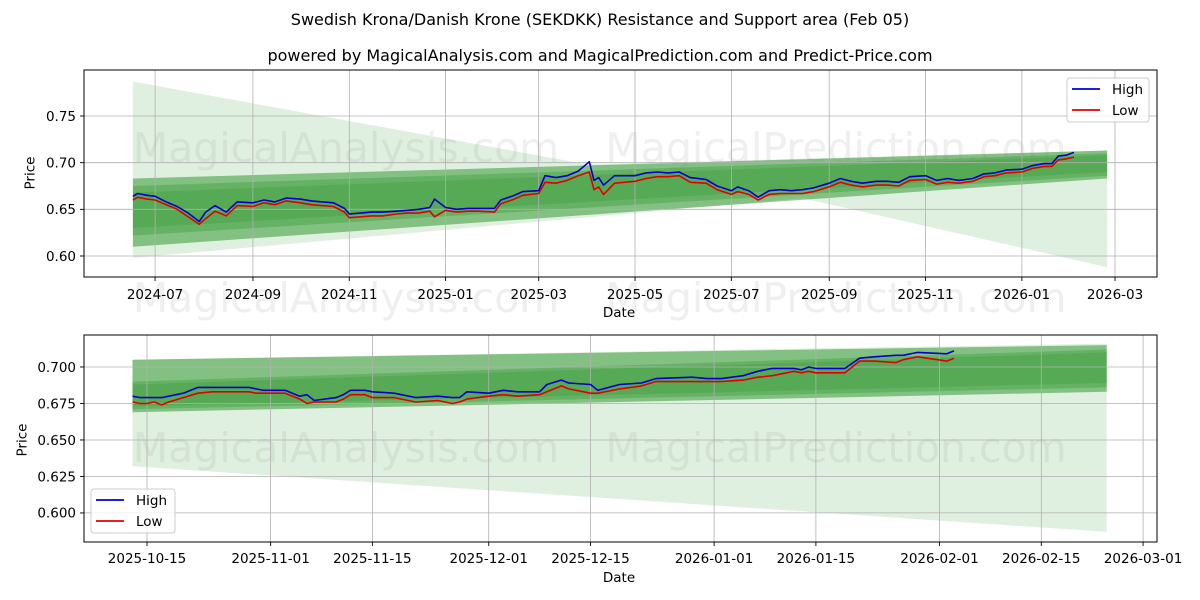  I want to click on y-tick-label: 0.70, so click(61, 163).